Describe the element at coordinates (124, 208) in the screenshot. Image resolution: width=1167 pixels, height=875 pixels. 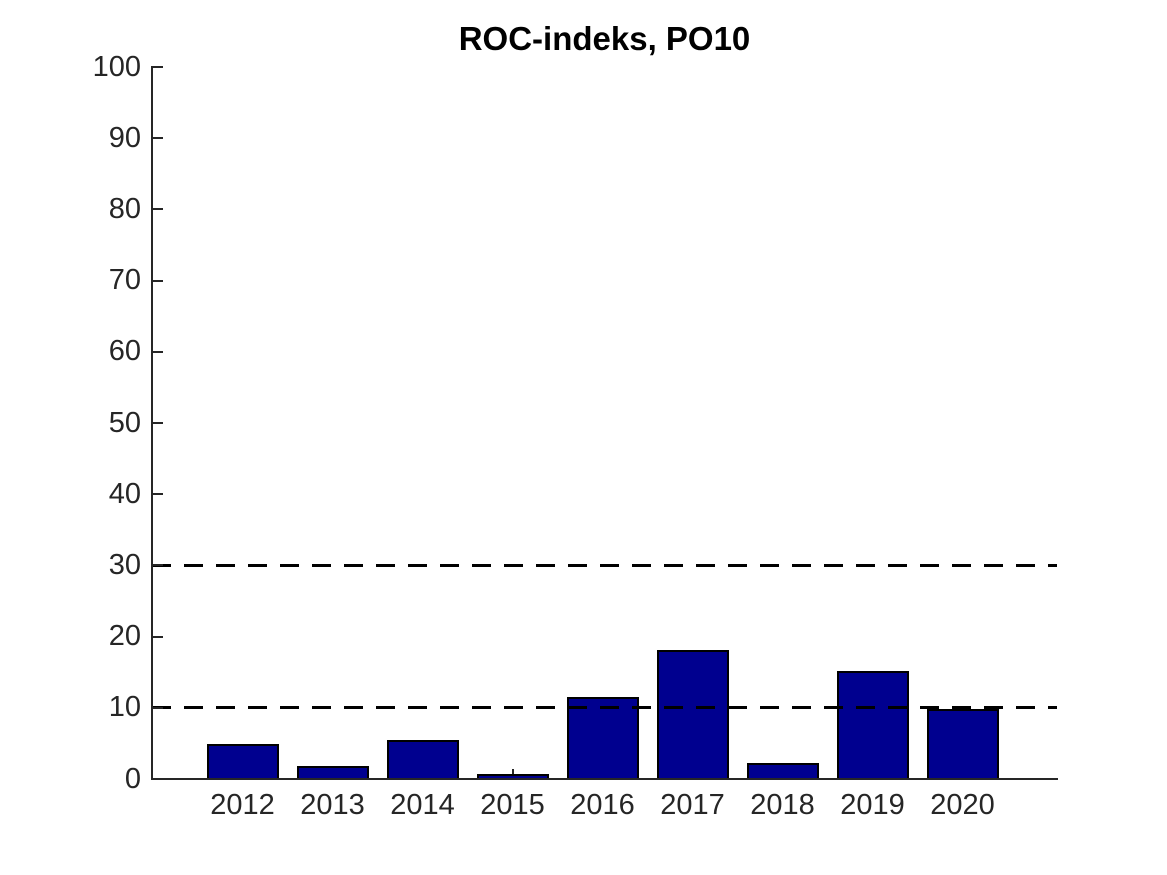
I see `y-tick-label-80: 80` at that location.